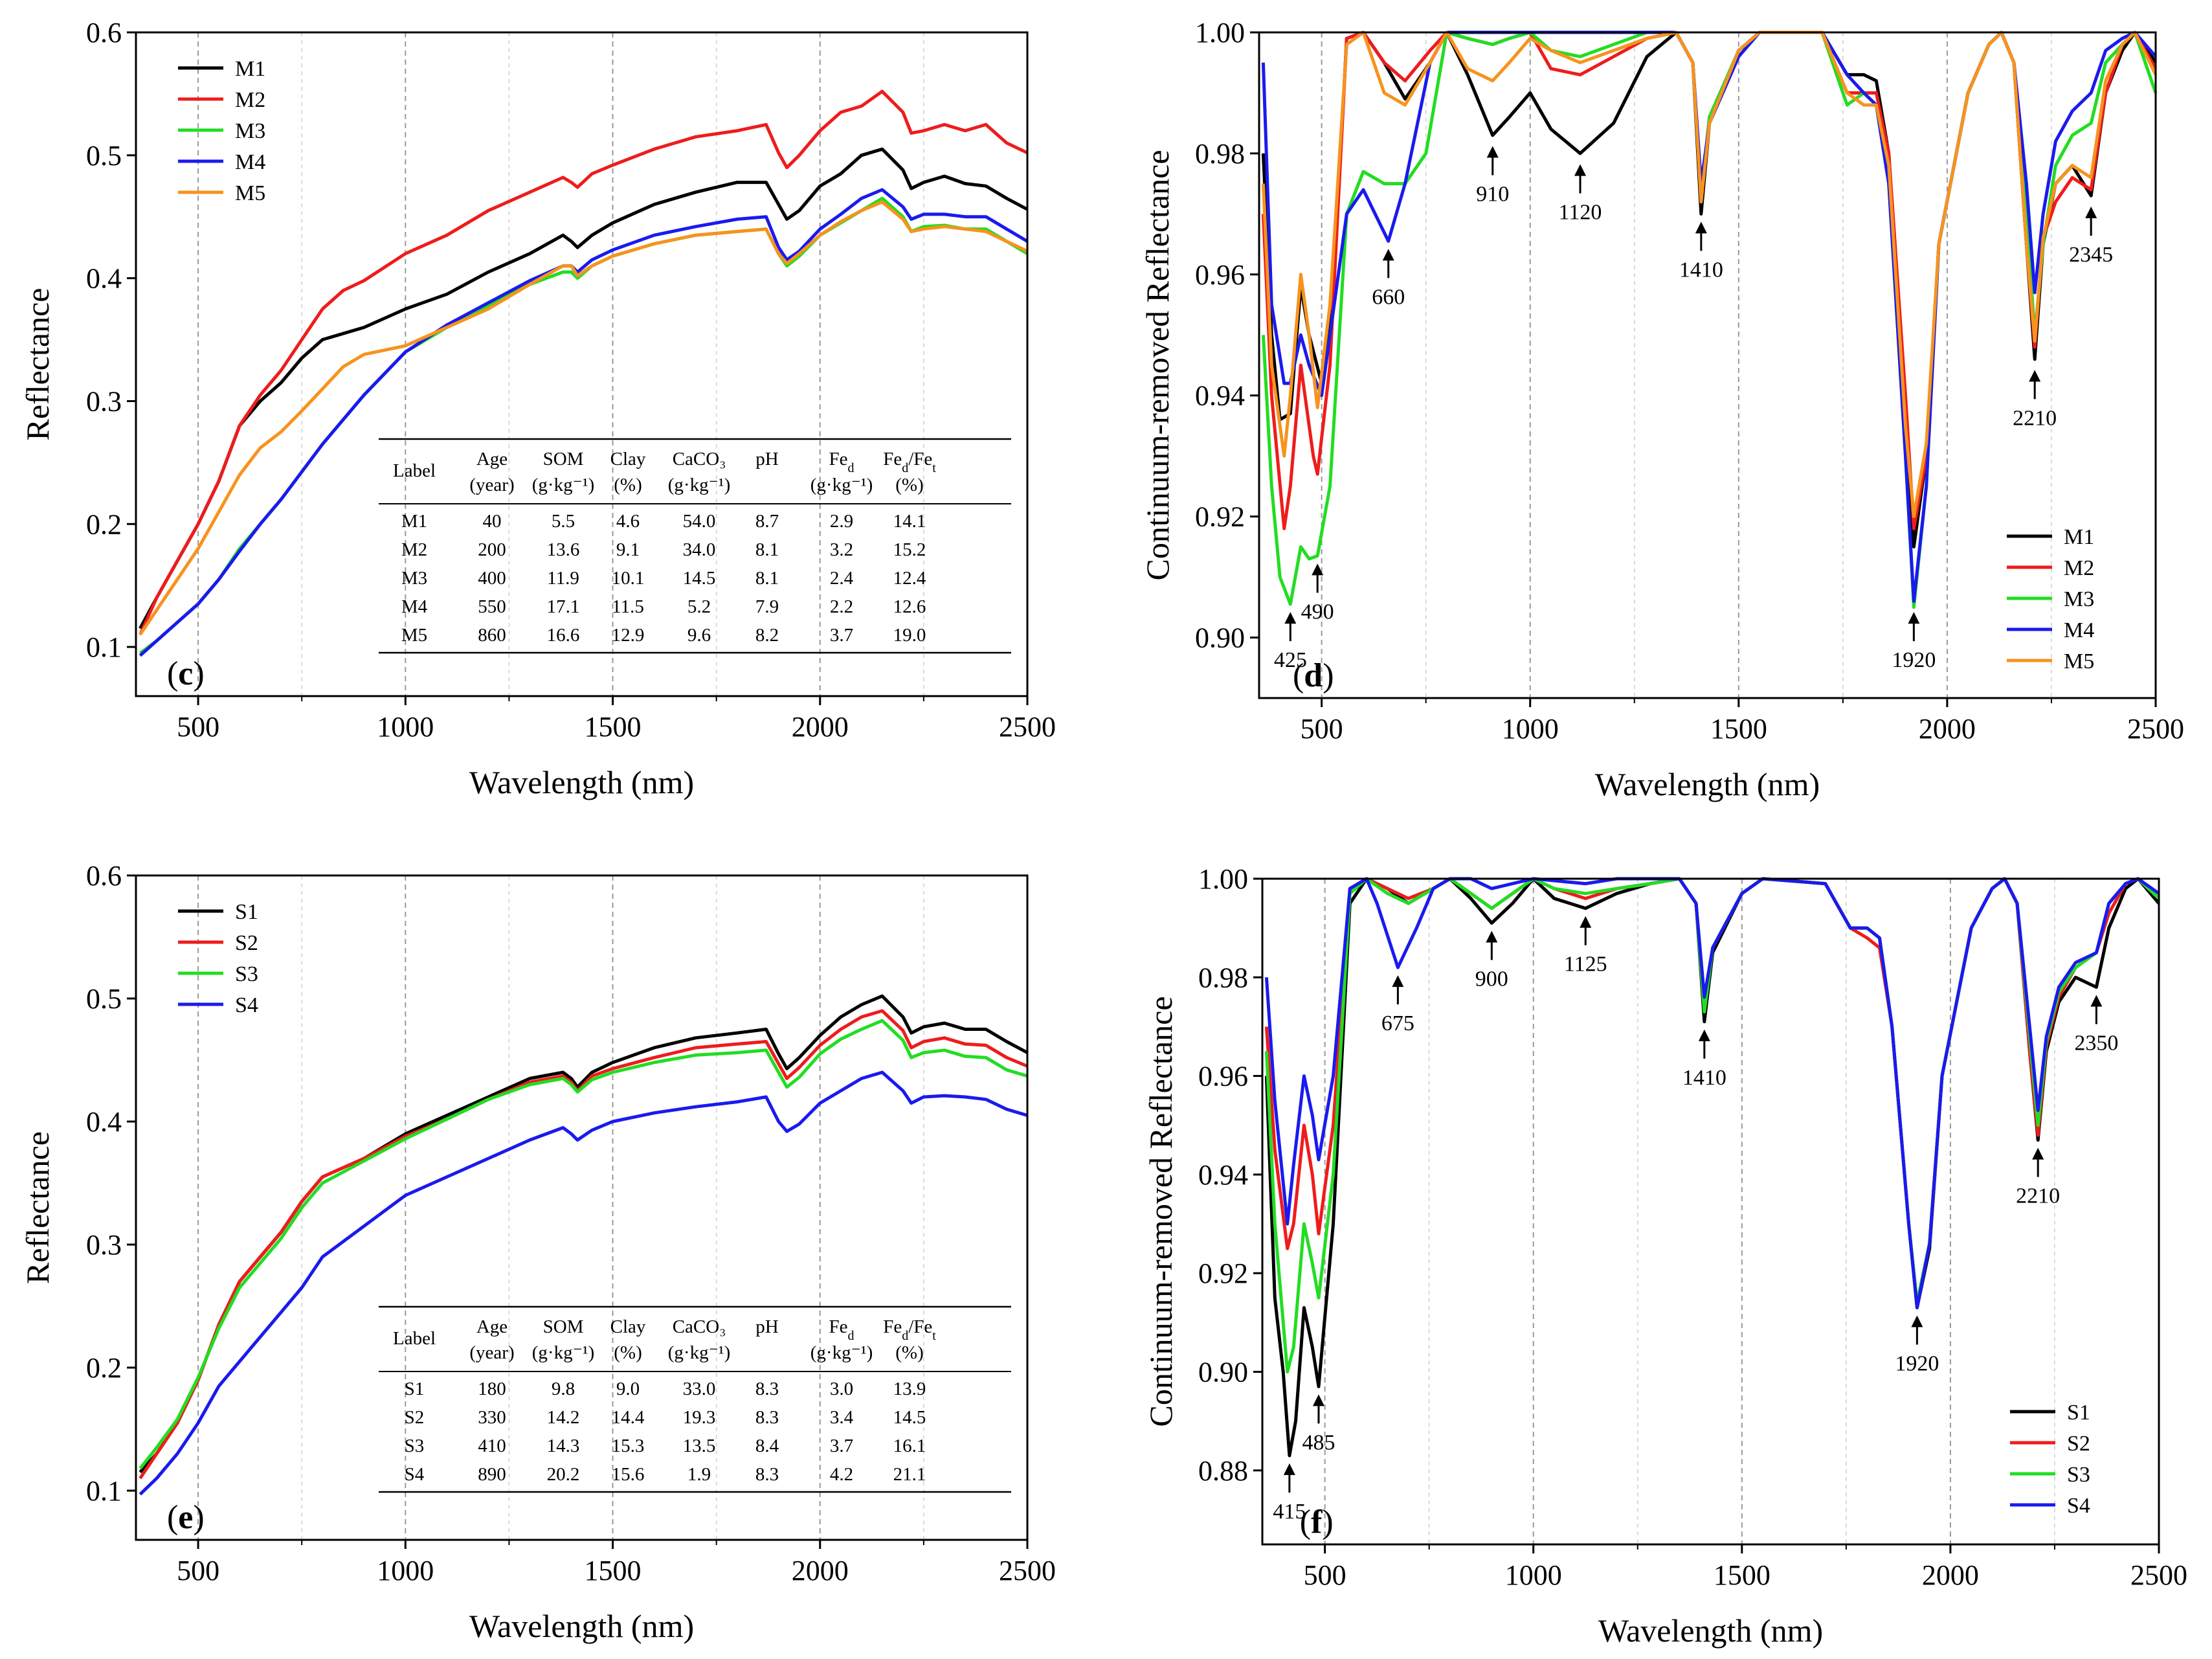  Describe the element at coordinates (842, 522) in the screenshot. I see `table-cell: 2.9` at that location.